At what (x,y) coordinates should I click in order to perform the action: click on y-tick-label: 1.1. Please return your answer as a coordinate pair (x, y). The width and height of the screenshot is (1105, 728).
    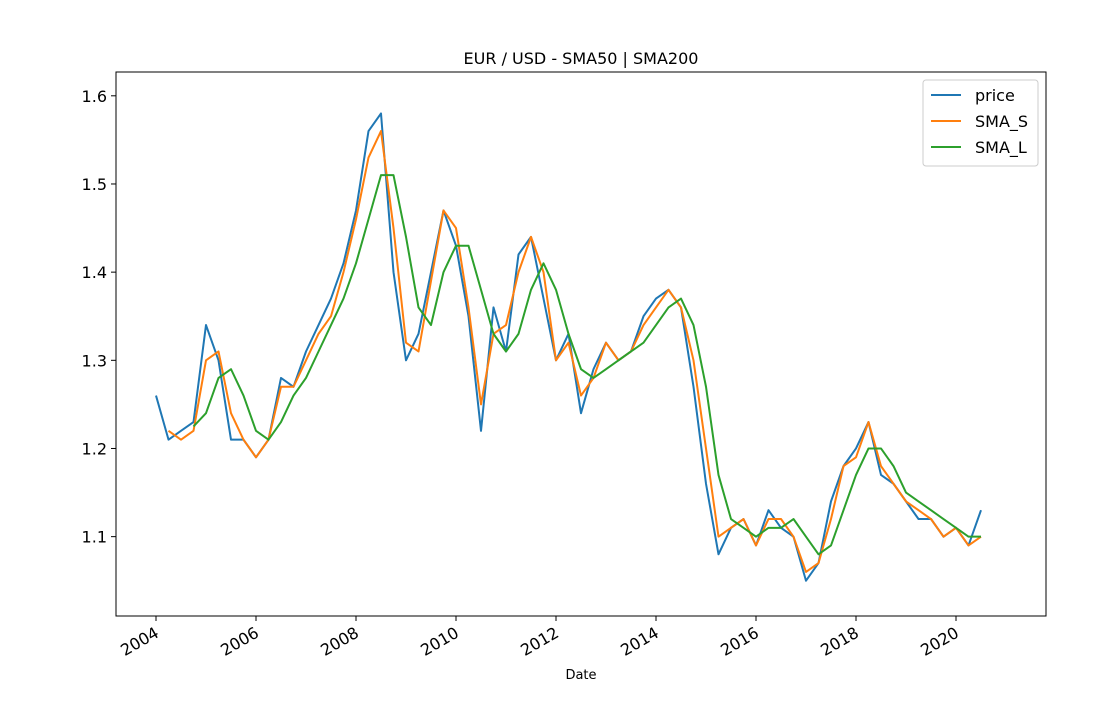
    Looking at the image, I should click on (94, 537).